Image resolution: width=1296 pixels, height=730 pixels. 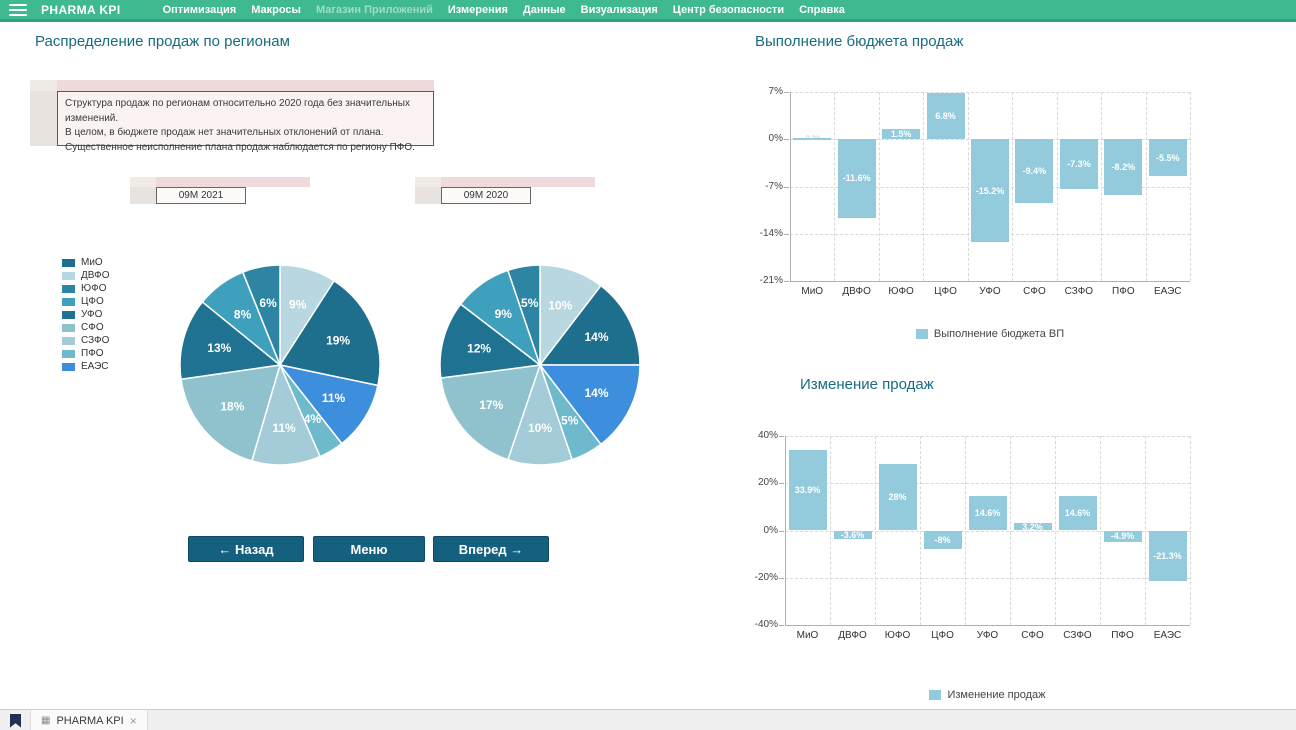 I want to click on grid-icon: ▦, so click(x=46, y=720).